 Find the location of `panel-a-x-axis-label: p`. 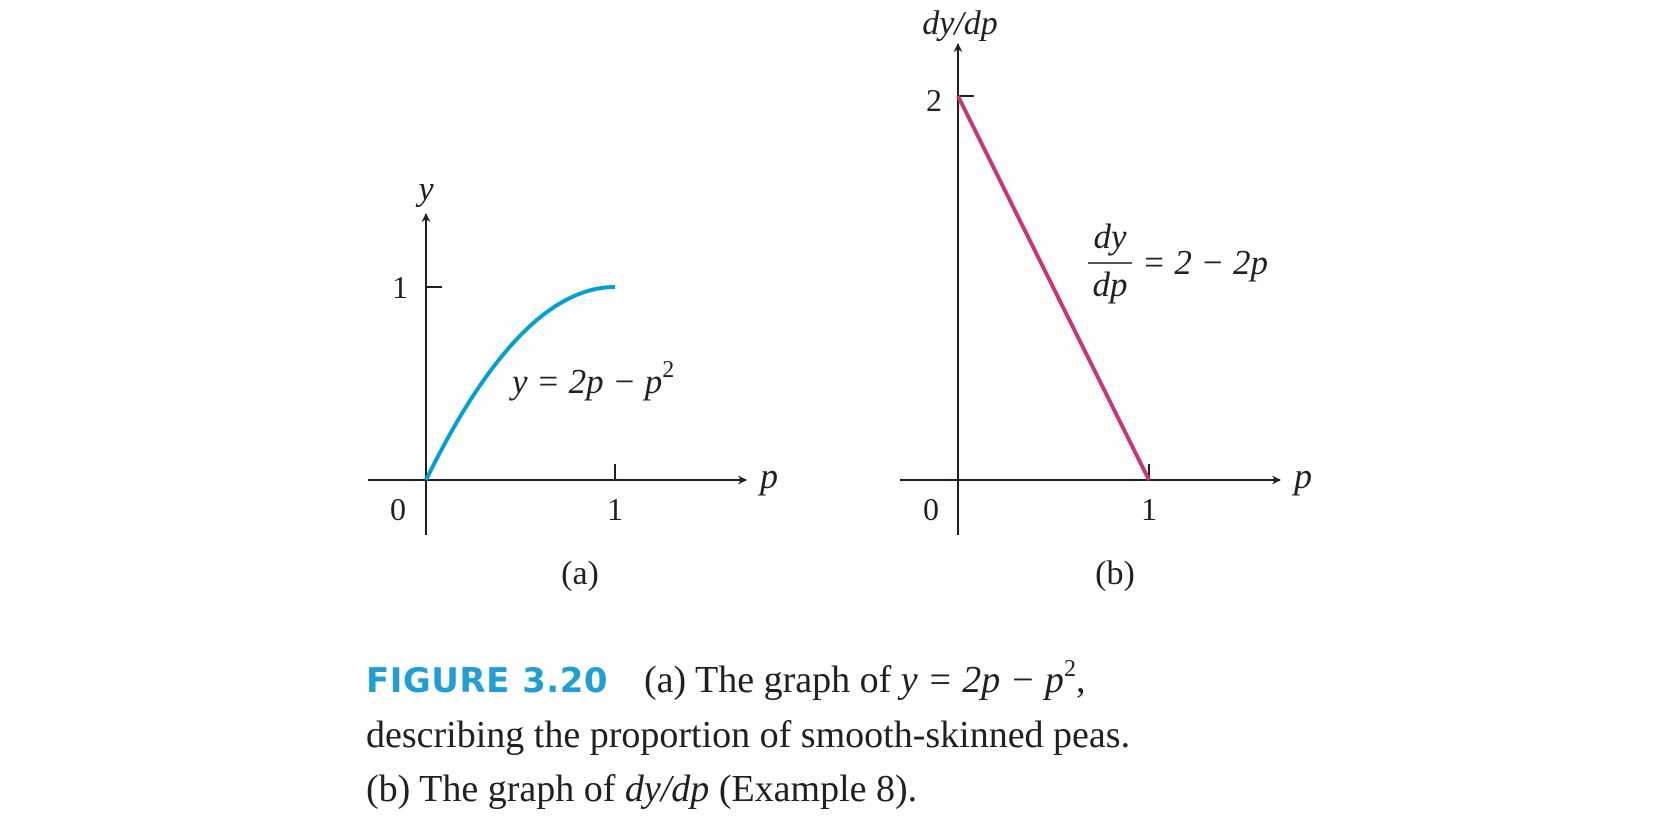

panel-a-x-axis-label: p is located at coordinates (767, 476).